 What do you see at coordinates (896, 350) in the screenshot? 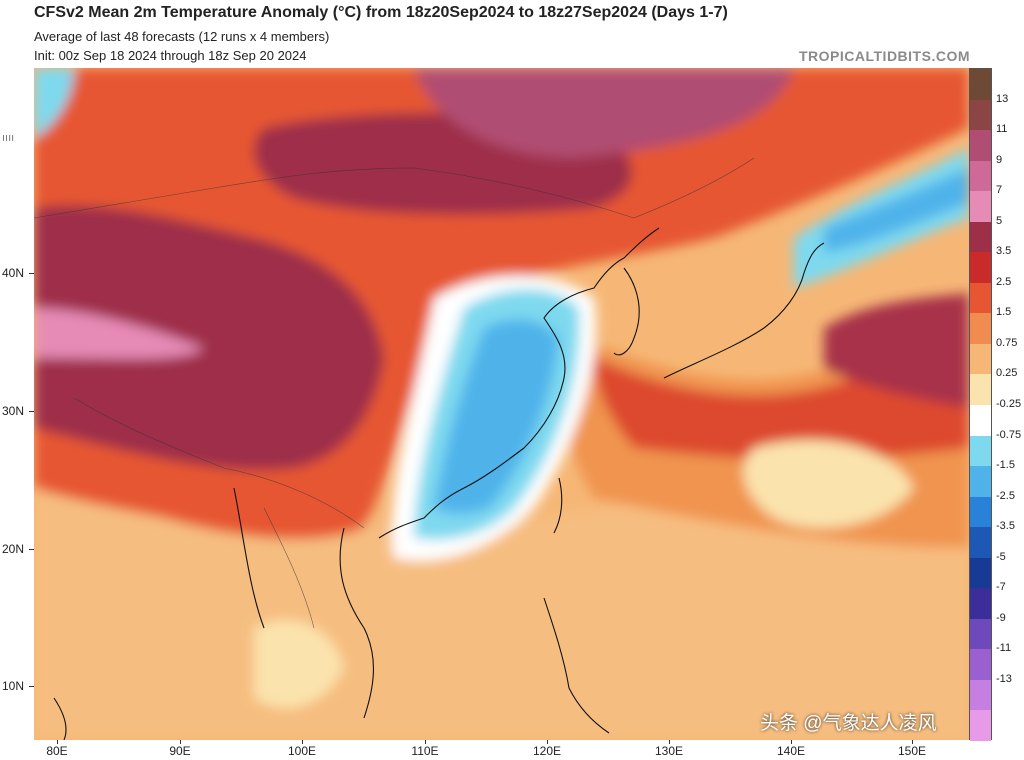
I see `anomaly-pacific-core` at bounding box center [896, 350].